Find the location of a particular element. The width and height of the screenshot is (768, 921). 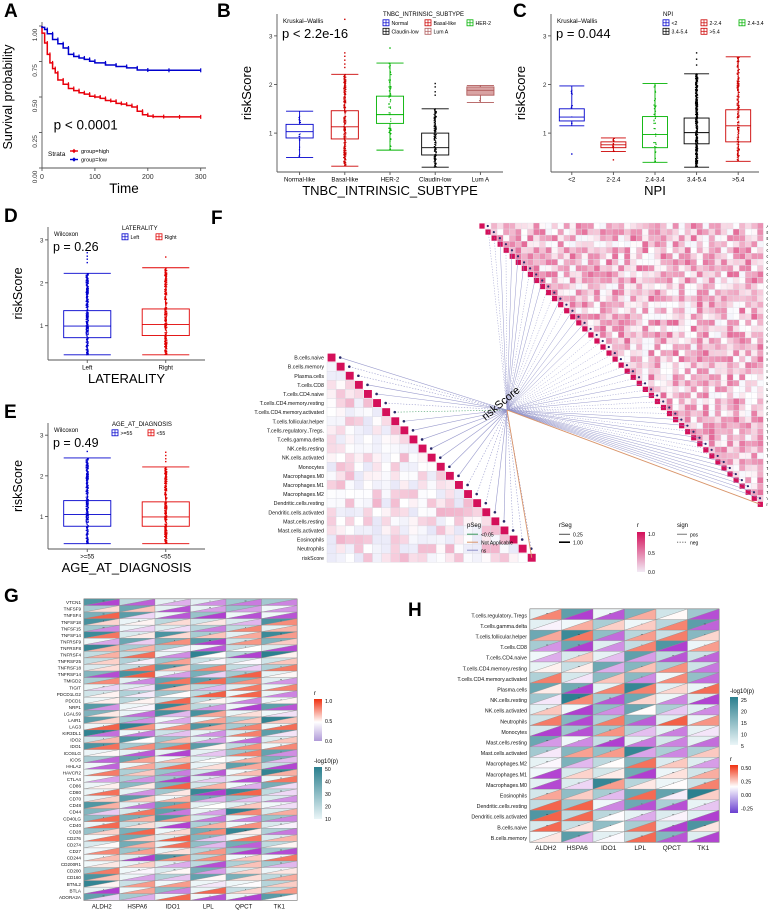

svg-text: CD200 is located at coordinates (74, 871).